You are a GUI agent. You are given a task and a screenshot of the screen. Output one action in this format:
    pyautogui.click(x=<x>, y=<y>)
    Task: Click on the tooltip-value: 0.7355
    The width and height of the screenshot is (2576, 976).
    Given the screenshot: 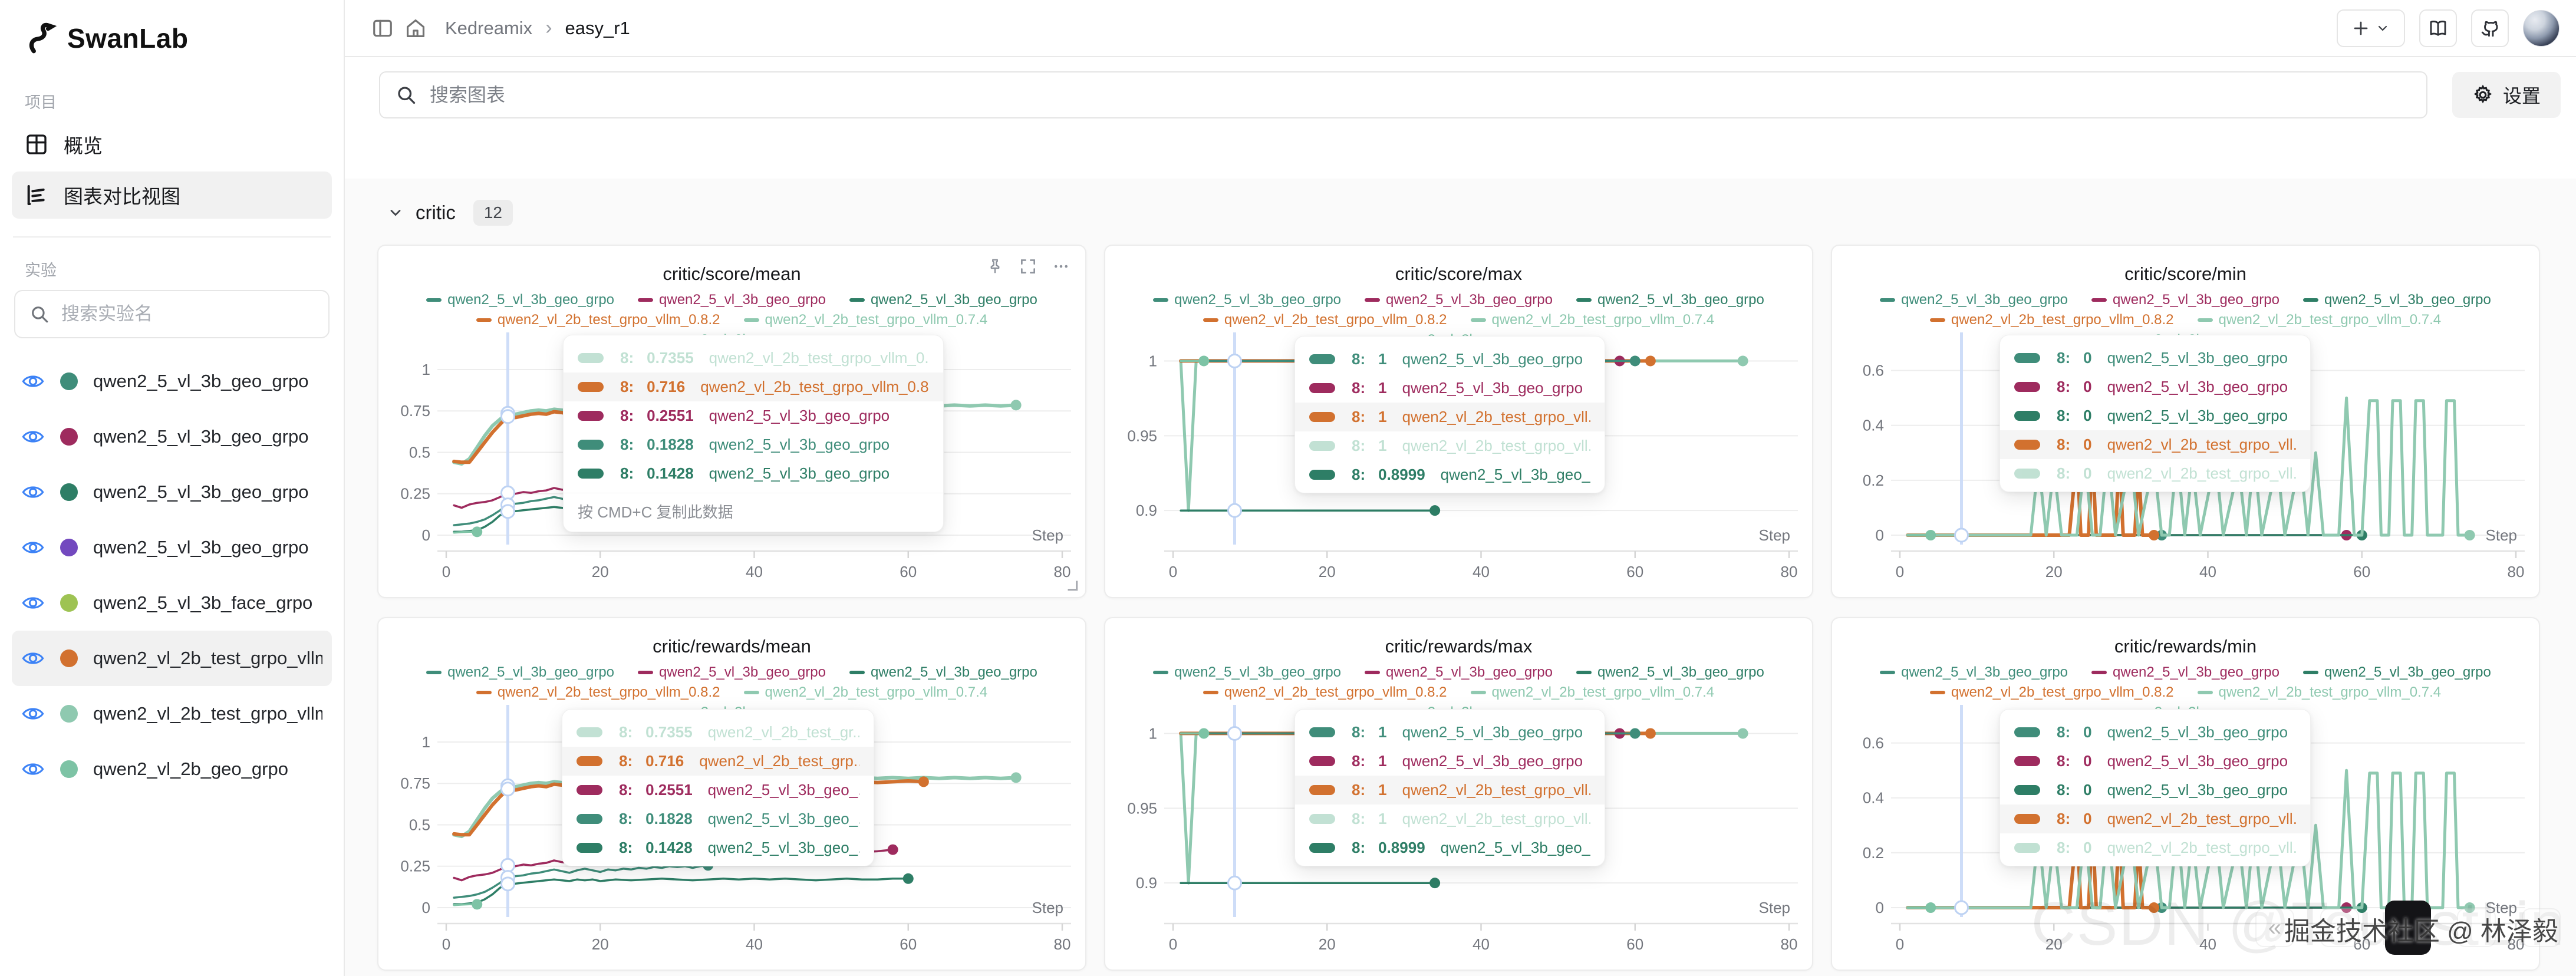 What is the action you would take?
    pyautogui.click(x=670, y=358)
    